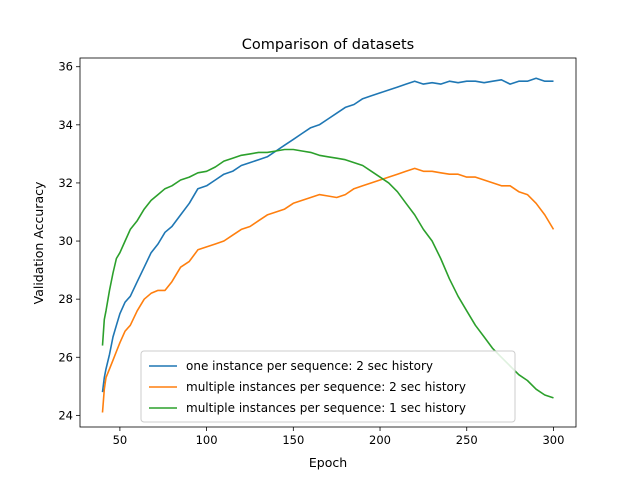 The width and height of the screenshot is (640, 480). What do you see at coordinates (338, 437) in the screenshot?
I see `x-axis: 50 100 150 200 250 300` at bounding box center [338, 437].